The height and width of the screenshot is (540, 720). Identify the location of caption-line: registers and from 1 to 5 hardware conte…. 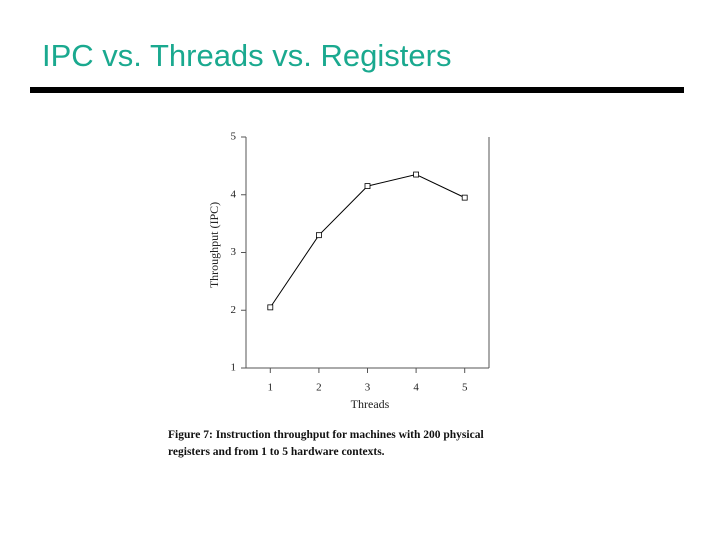
(276, 452).